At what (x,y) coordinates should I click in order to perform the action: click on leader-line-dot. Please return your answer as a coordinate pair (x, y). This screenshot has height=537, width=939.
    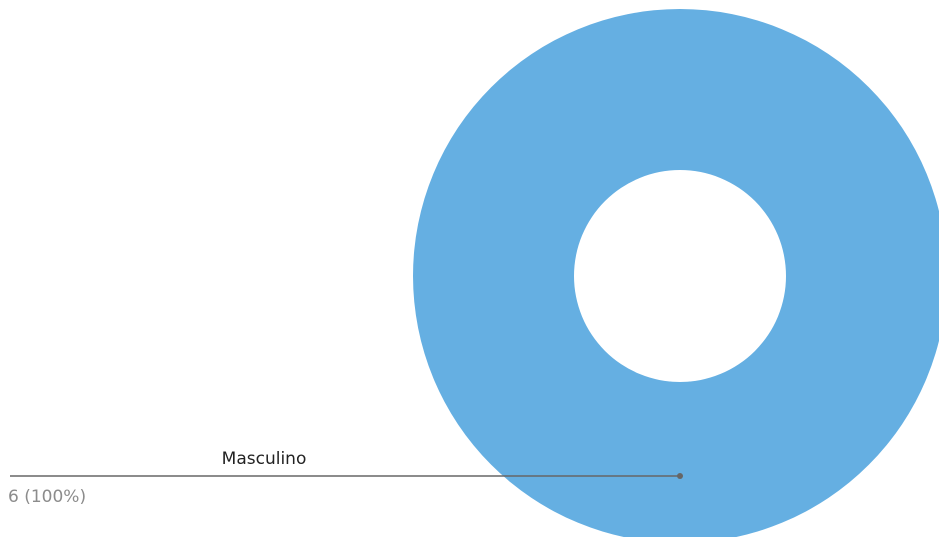
    Looking at the image, I should click on (680, 476).